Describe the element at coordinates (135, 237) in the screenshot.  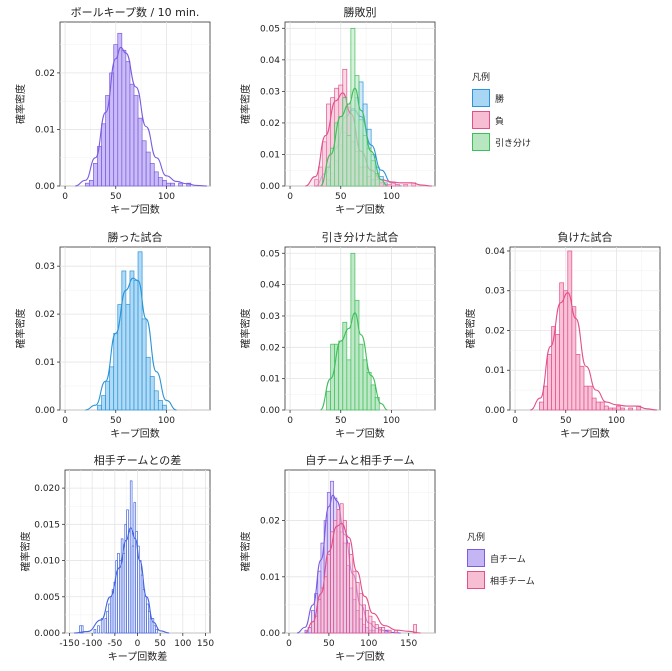
I see `chart-title: 勝った試合` at that location.